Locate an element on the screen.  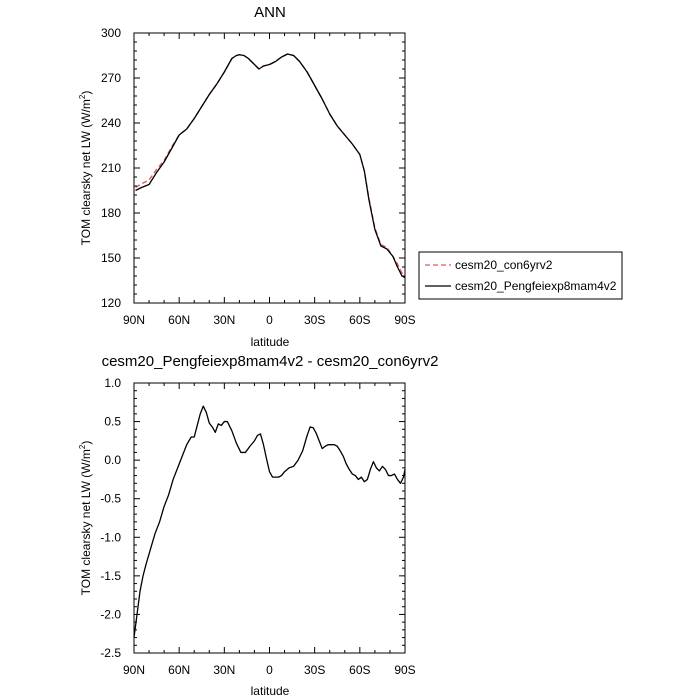
y-tick-label: 0.5 is located at coordinates (112, 422).